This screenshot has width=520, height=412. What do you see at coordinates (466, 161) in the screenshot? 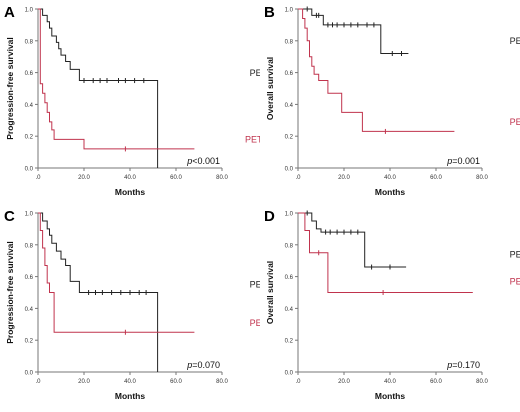
I see `p-value-text: =0.001` at bounding box center [466, 161].